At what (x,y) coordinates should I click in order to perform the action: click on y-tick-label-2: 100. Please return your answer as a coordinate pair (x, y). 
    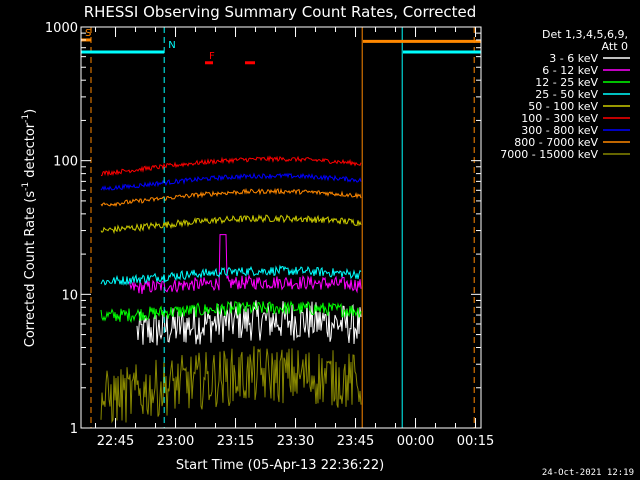
    Looking at the image, I should click on (65, 162).